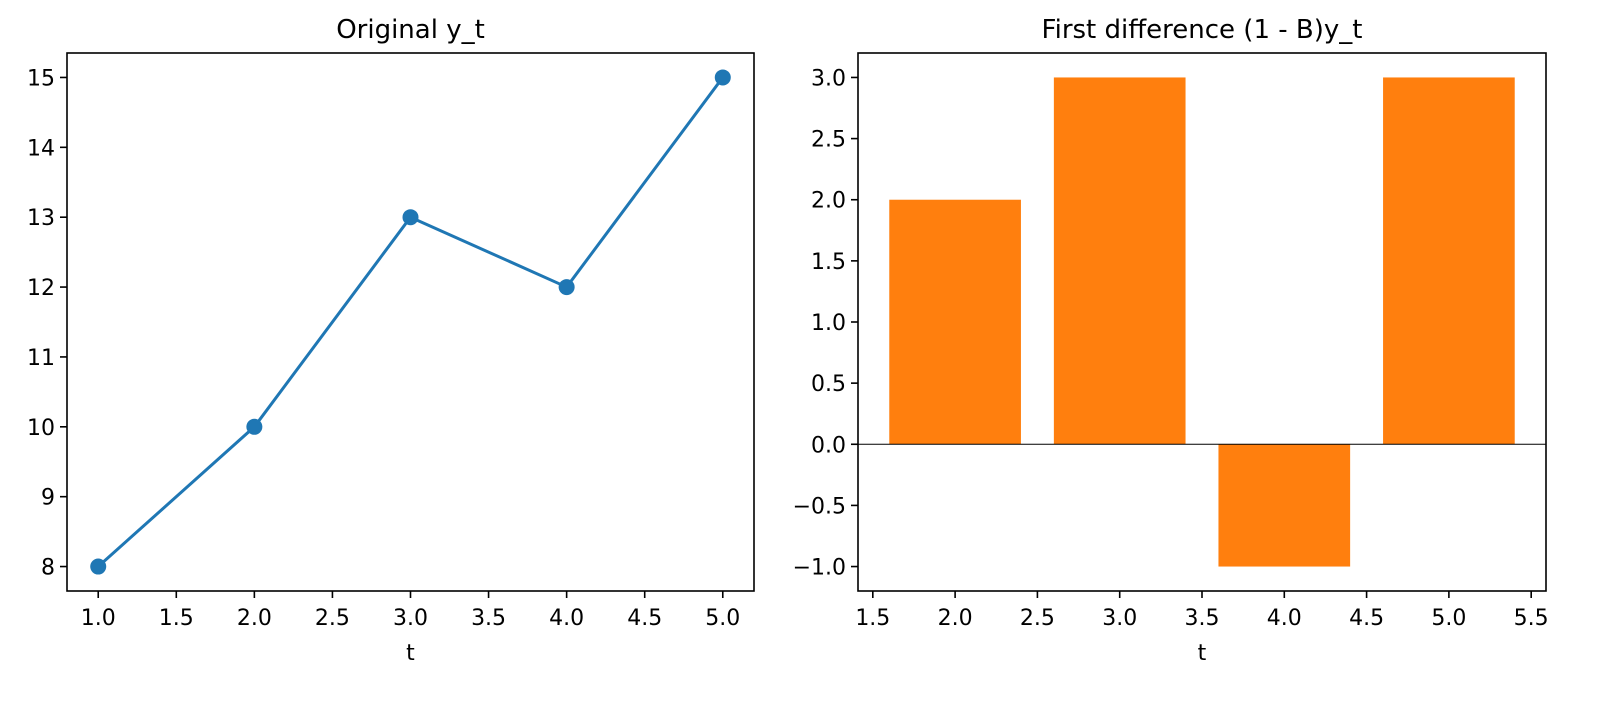  Describe the element at coordinates (828, 201) in the screenshot. I see `y-tick-label: 2.0` at that location.